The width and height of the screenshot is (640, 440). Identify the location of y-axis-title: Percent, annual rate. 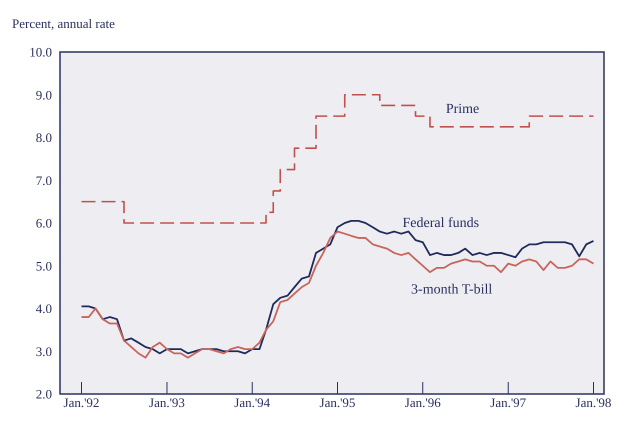
(63, 24).